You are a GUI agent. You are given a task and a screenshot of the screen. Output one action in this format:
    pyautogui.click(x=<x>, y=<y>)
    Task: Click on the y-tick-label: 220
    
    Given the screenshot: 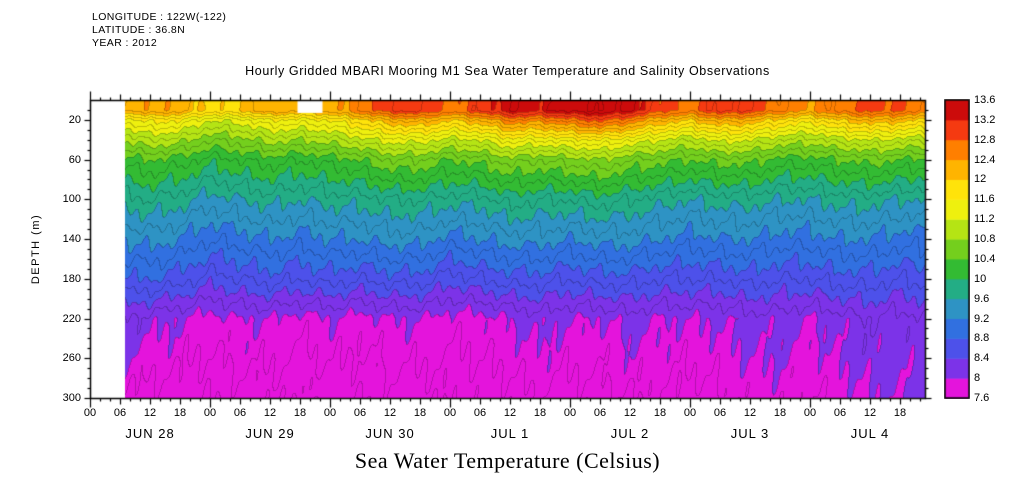 What is the action you would take?
    pyautogui.click(x=71, y=318)
    